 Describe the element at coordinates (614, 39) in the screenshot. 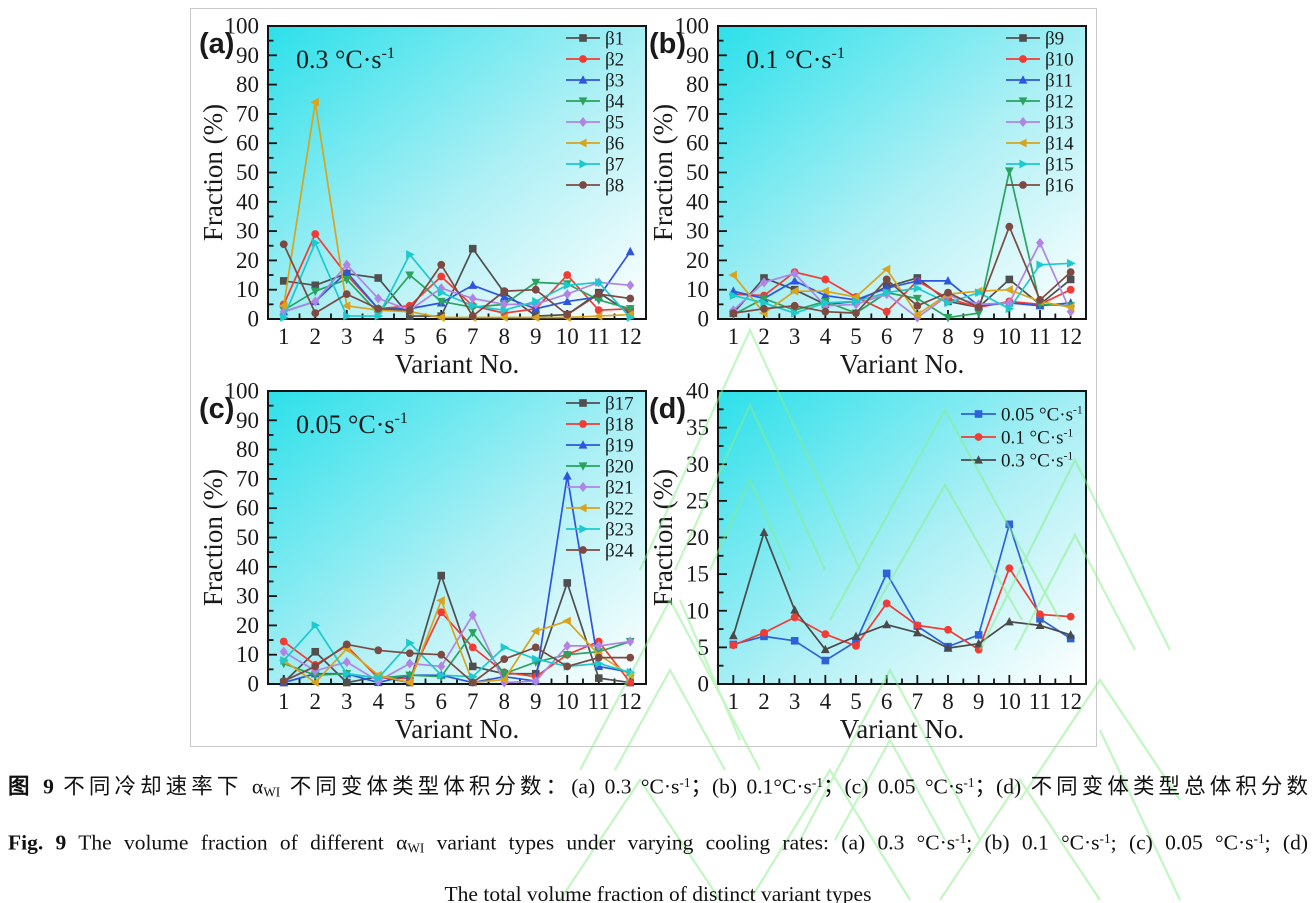

I see `svg-text: β1` at that location.